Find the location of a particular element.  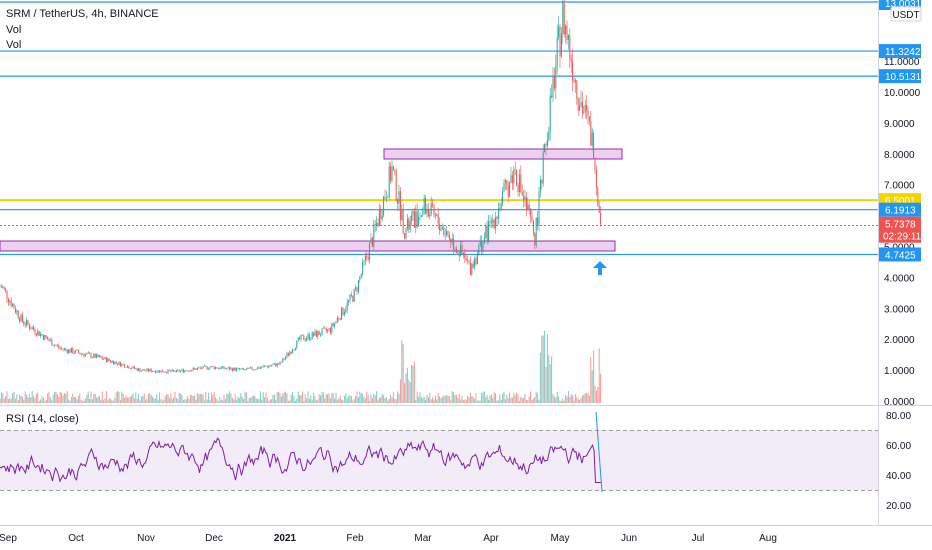

up-arrow-icon is located at coordinates (600, 268).